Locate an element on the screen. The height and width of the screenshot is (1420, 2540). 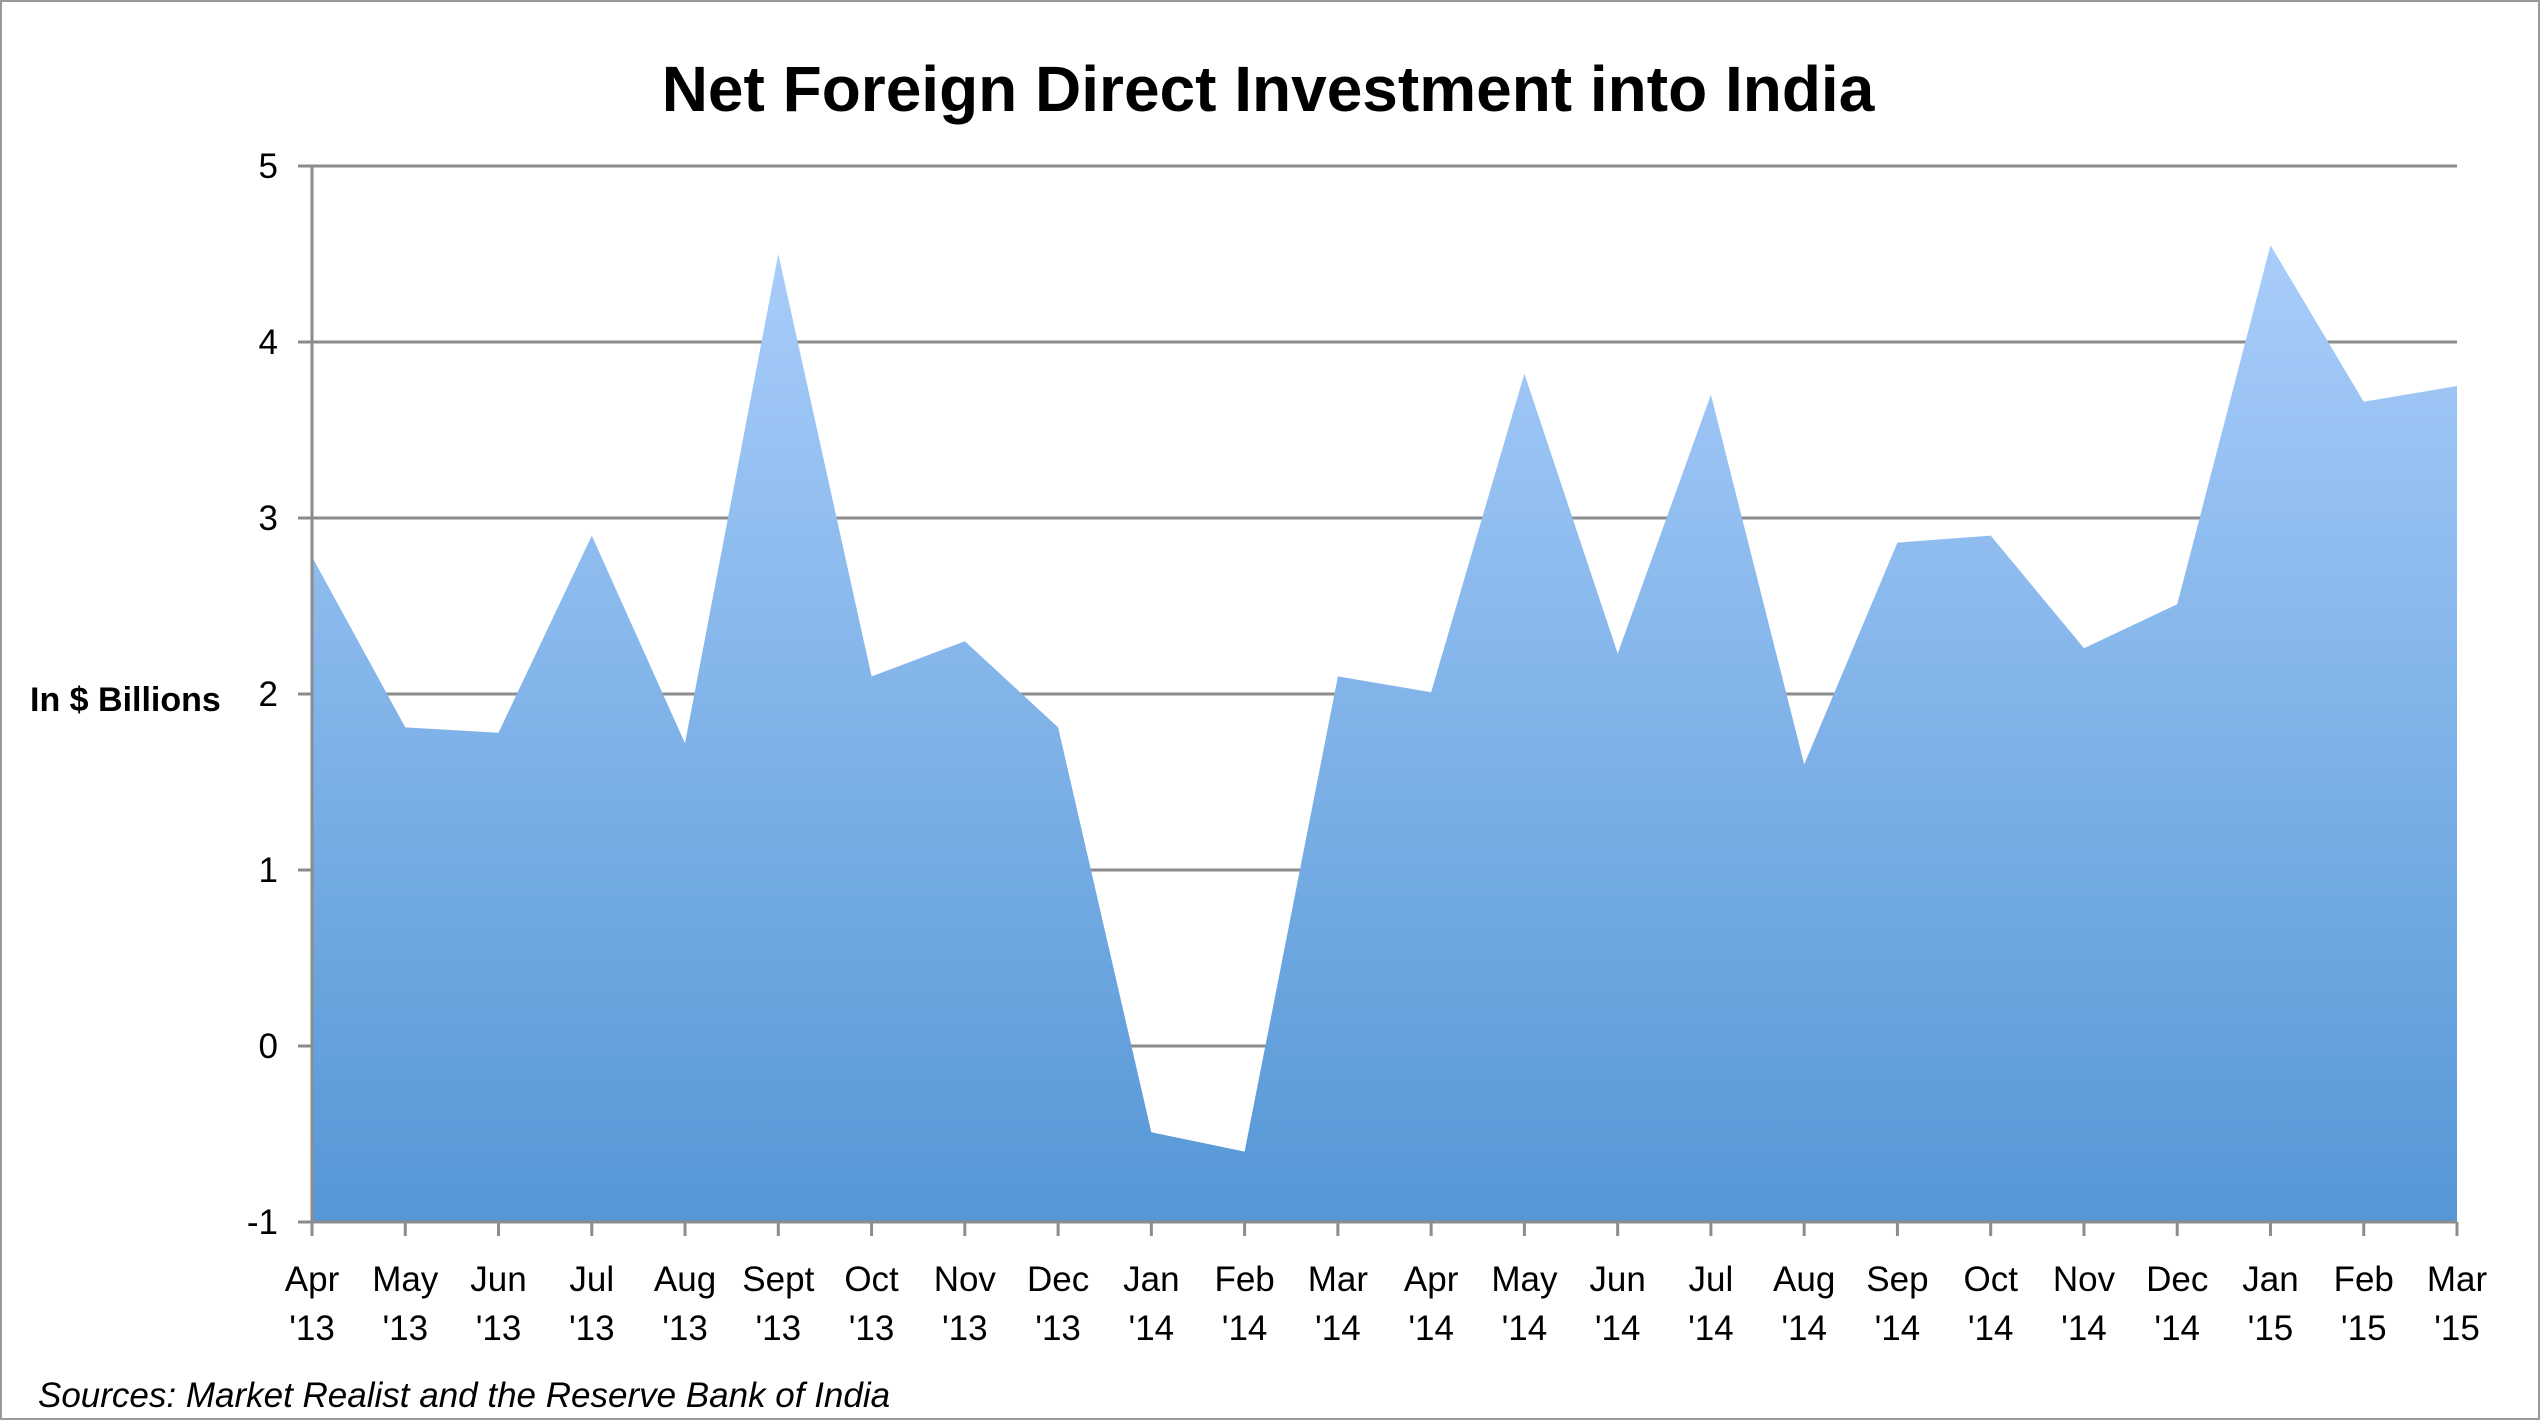
x-tick-label-month: Sept is located at coordinates (778, 1279).